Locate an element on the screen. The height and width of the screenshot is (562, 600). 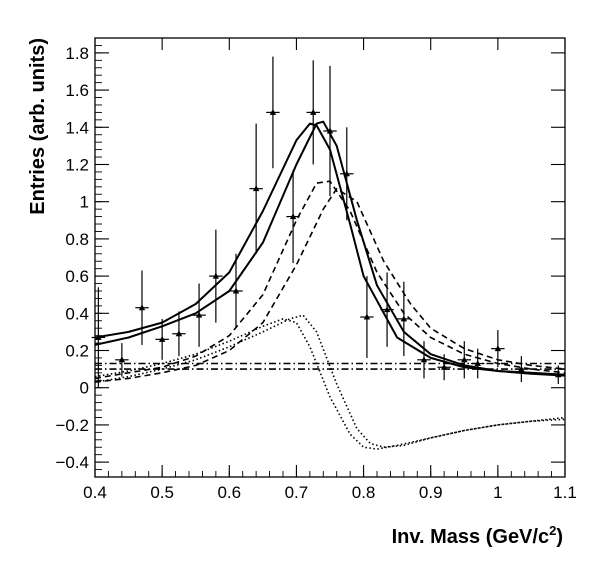
y-tick-label: 1.4 is located at coordinates (77, 127).